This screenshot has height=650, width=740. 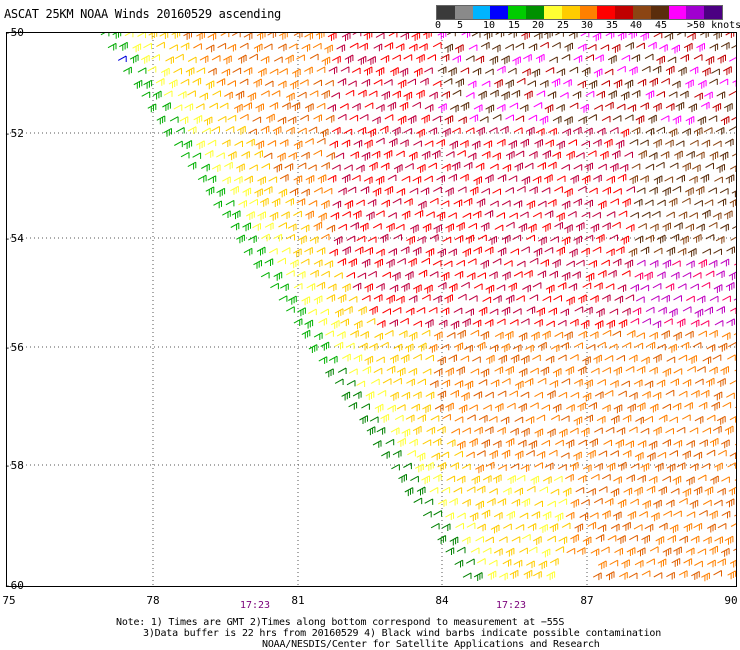 I want to click on legend-color-swatch, so click(x=659, y=12).